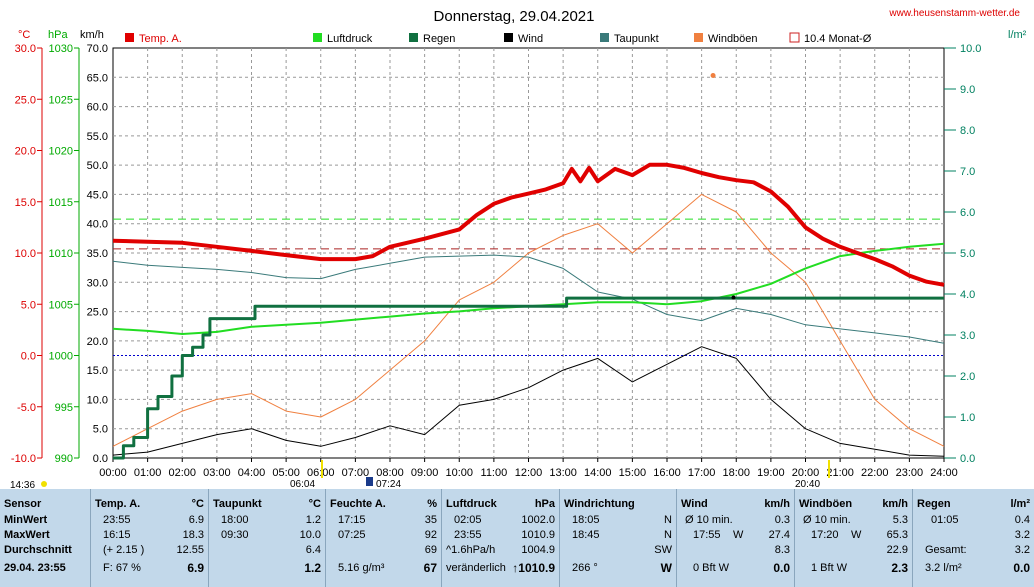  What do you see at coordinates (827, 520) in the screenshot?
I see `gust-min-note: Ø 10 min.` at bounding box center [827, 520].